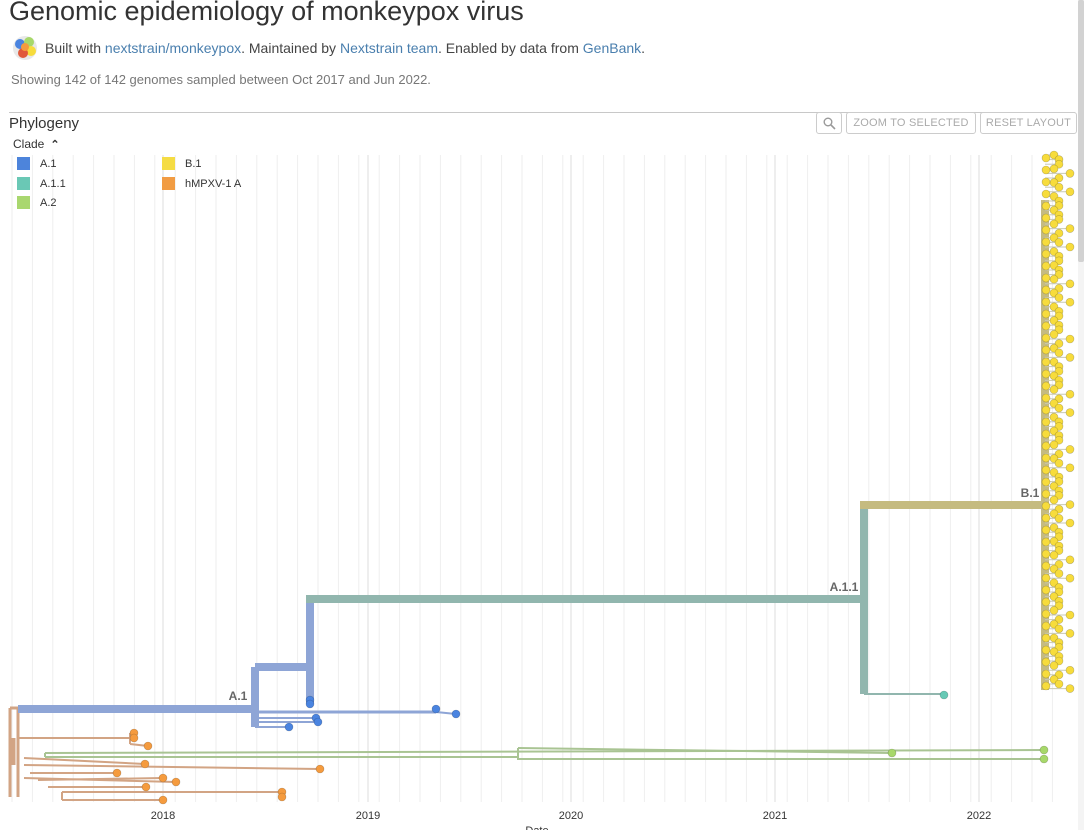 The image size is (1084, 830). Describe the element at coordinates (37, 163) in the screenshot. I see `legend-item-a1: A.1` at that location.